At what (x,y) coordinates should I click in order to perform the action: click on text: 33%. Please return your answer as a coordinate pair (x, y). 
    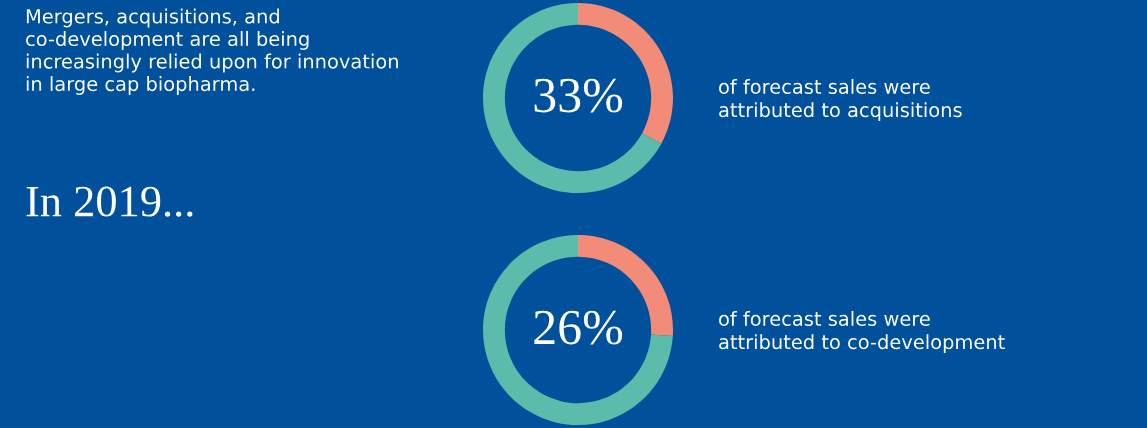
    Looking at the image, I should click on (578, 95).